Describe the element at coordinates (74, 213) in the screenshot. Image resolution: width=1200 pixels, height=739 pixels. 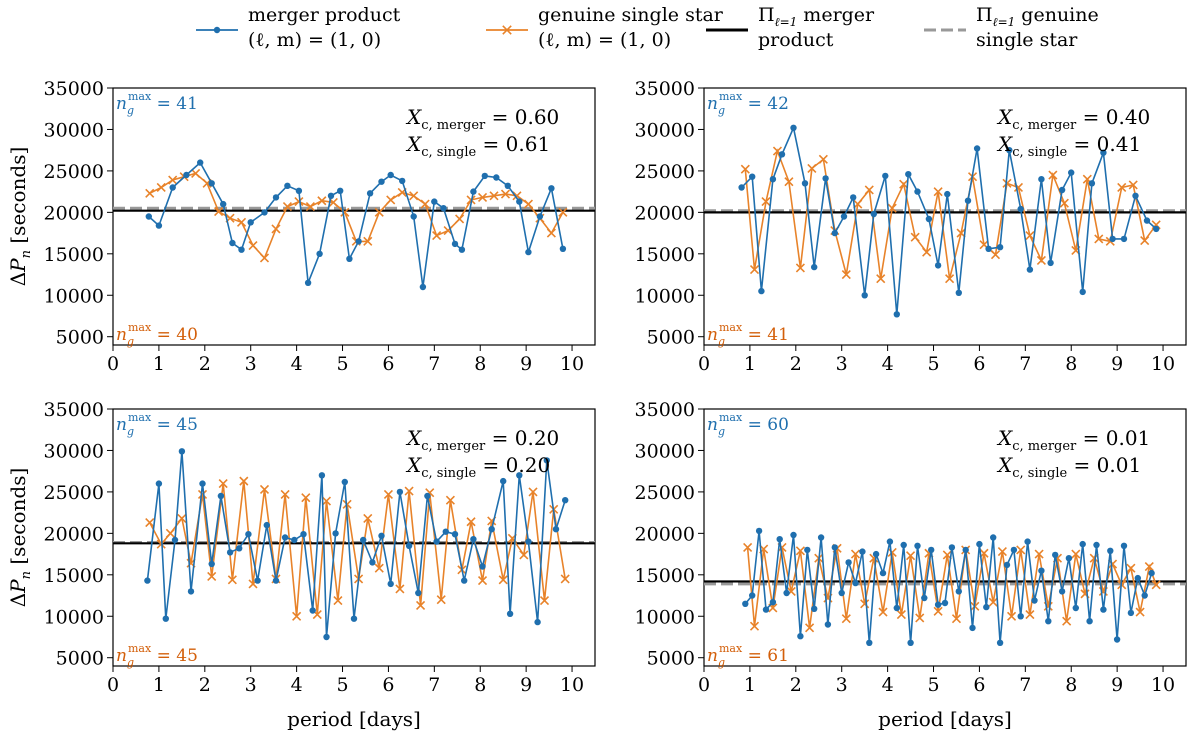
I see `y-tick-label: 20000` at that location.